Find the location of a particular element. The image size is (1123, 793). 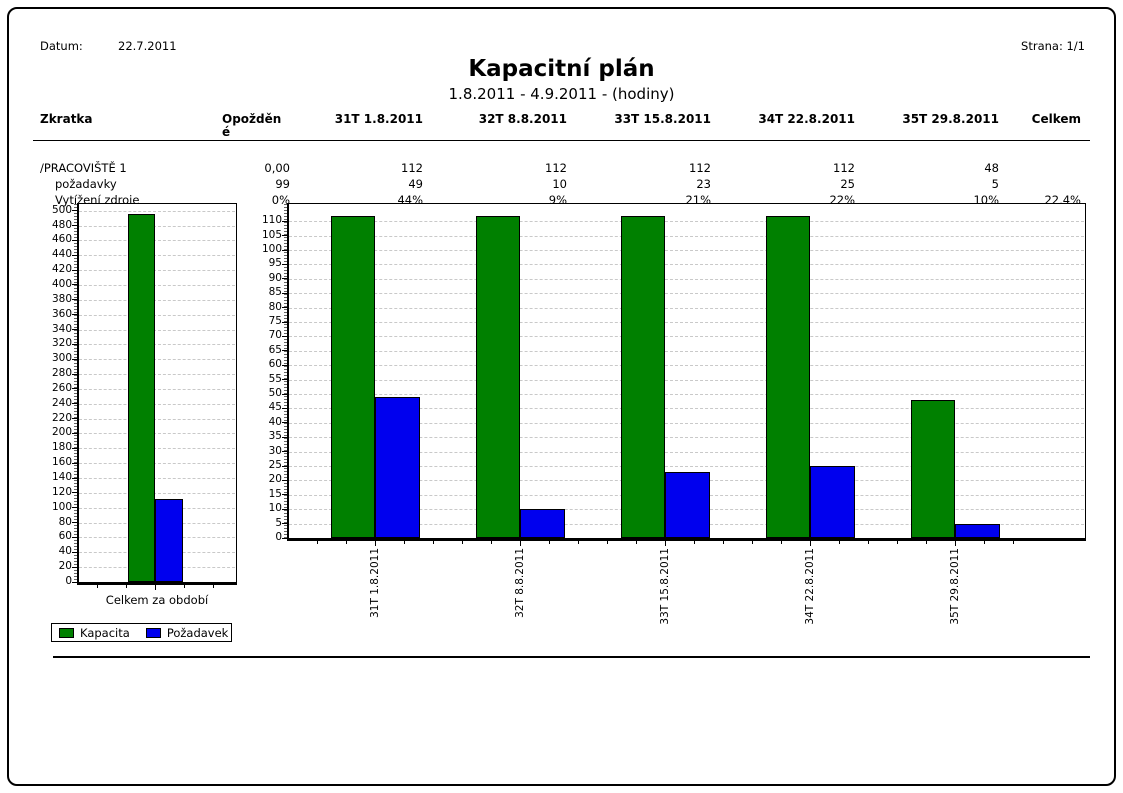

table-row: Vytížení zdroje 0% 44% 9% 21% 22% 10% 22,4% is located at coordinates (560, 200).